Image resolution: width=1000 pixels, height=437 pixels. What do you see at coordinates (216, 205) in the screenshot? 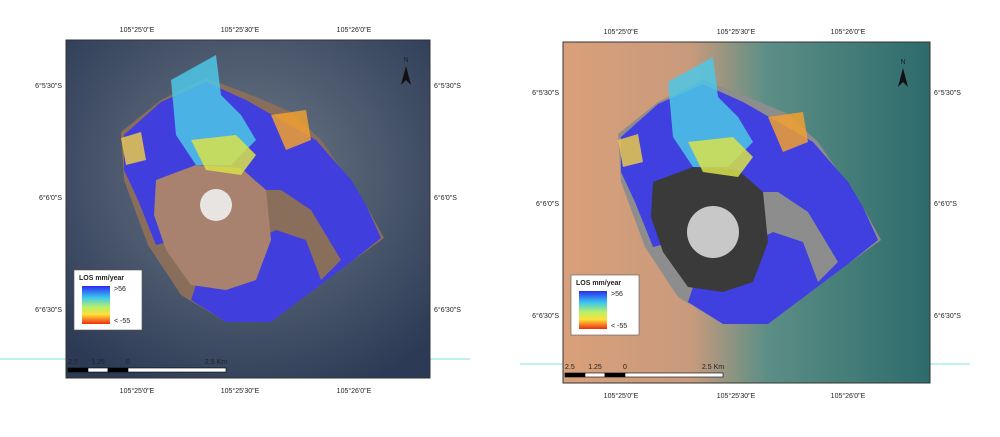
I see `summit-plume` at bounding box center [216, 205].